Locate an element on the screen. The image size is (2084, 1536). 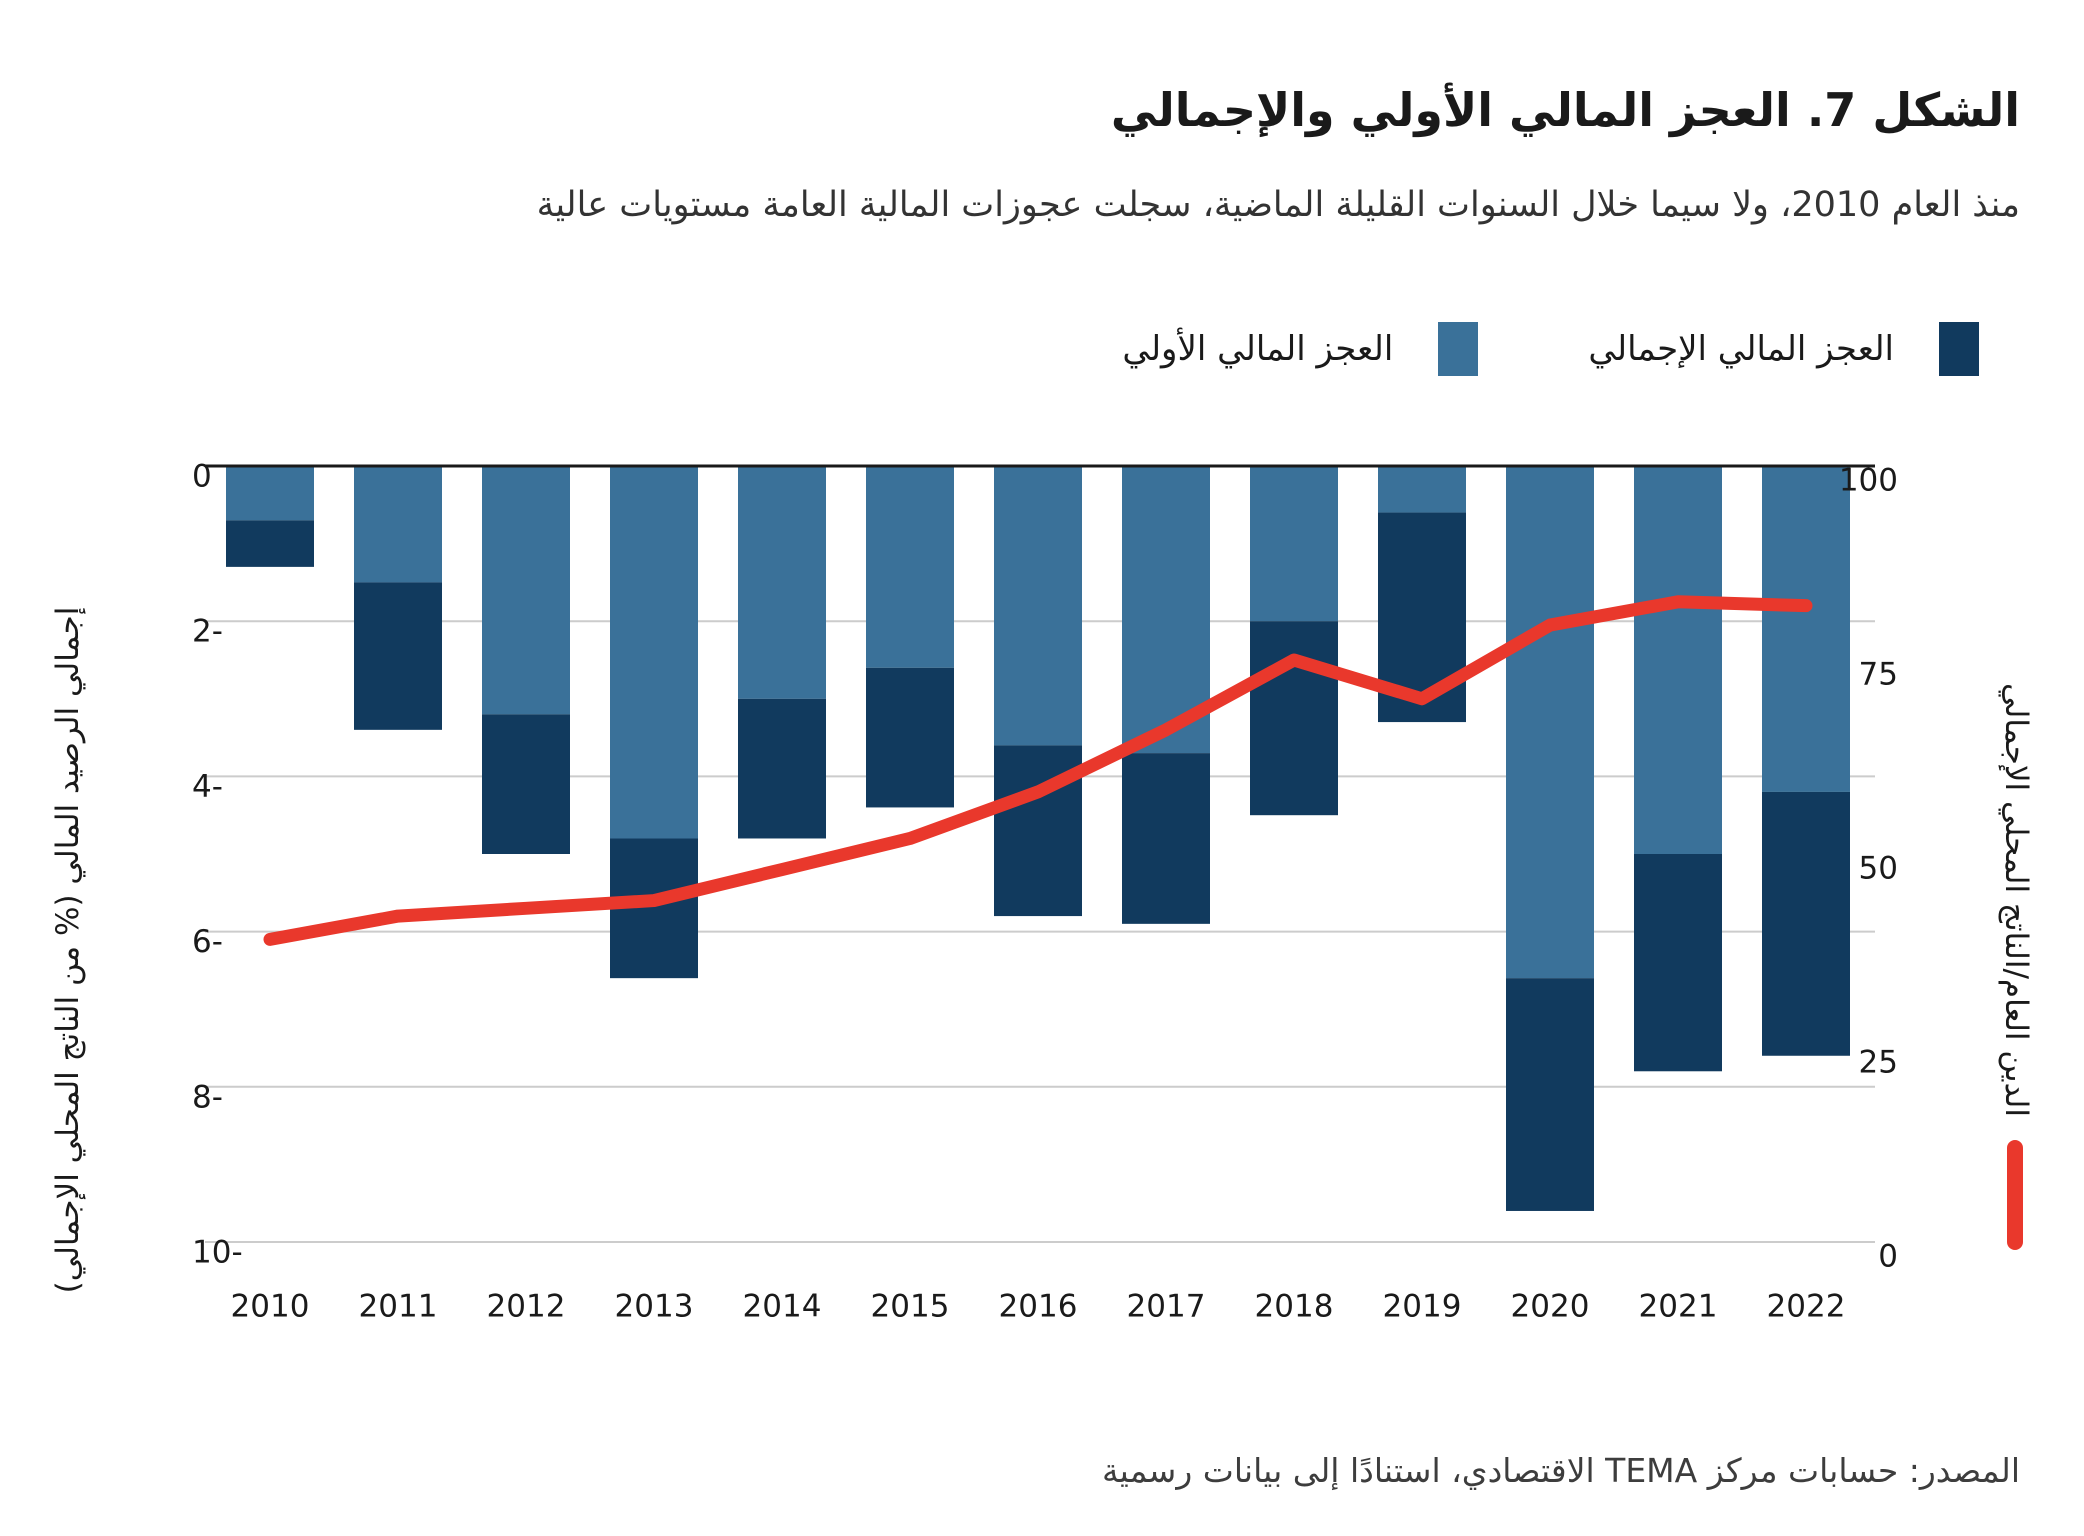
year-label: 2010 is located at coordinates (270, 1307).